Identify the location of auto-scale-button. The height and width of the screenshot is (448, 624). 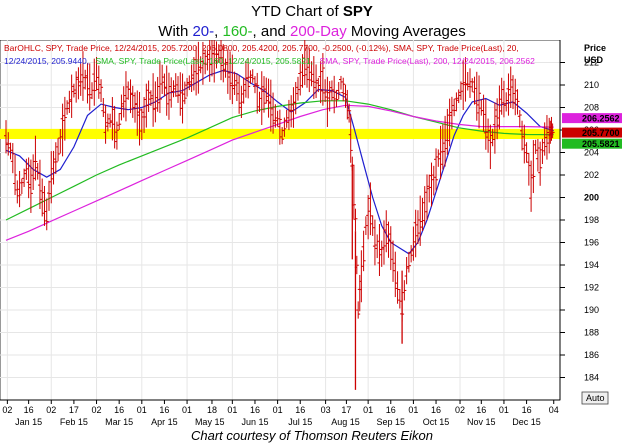
(595, 398).